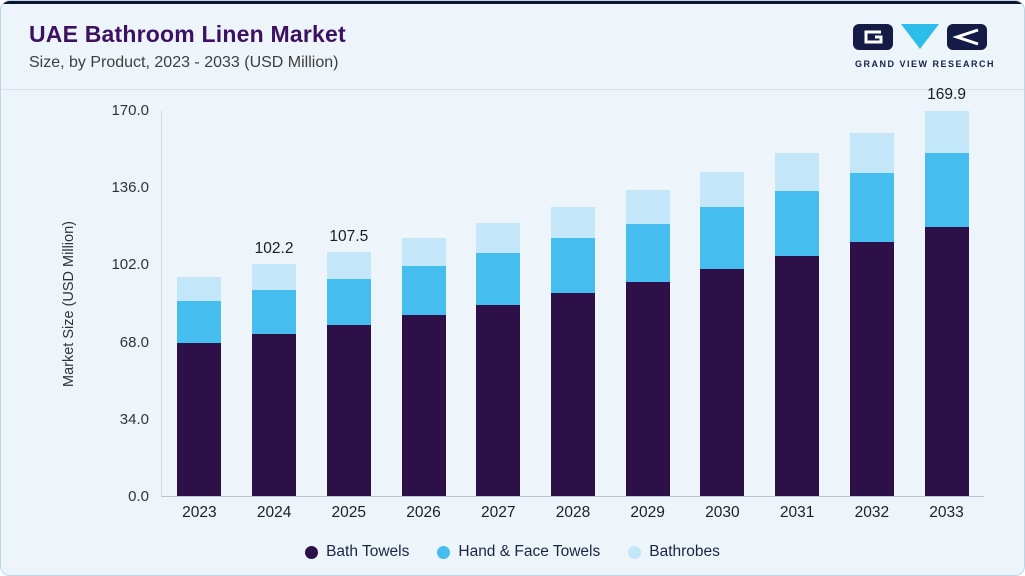  Describe the element at coordinates (199, 512) in the screenshot. I see `x-tick-label: 2023` at that location.